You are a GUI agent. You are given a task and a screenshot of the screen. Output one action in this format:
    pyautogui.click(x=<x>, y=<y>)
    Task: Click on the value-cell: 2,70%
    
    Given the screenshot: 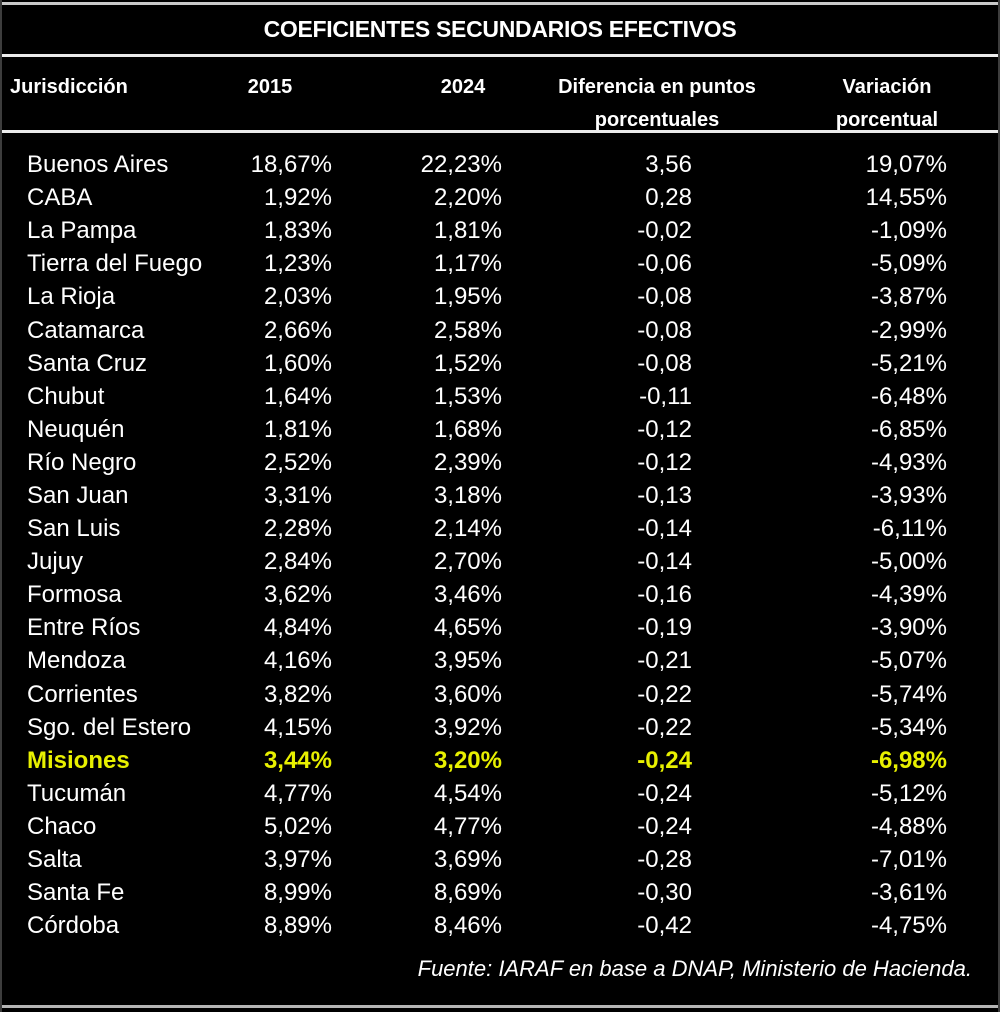 What is the action you would take?
    pyautogui.click(x=467, y=562)
    